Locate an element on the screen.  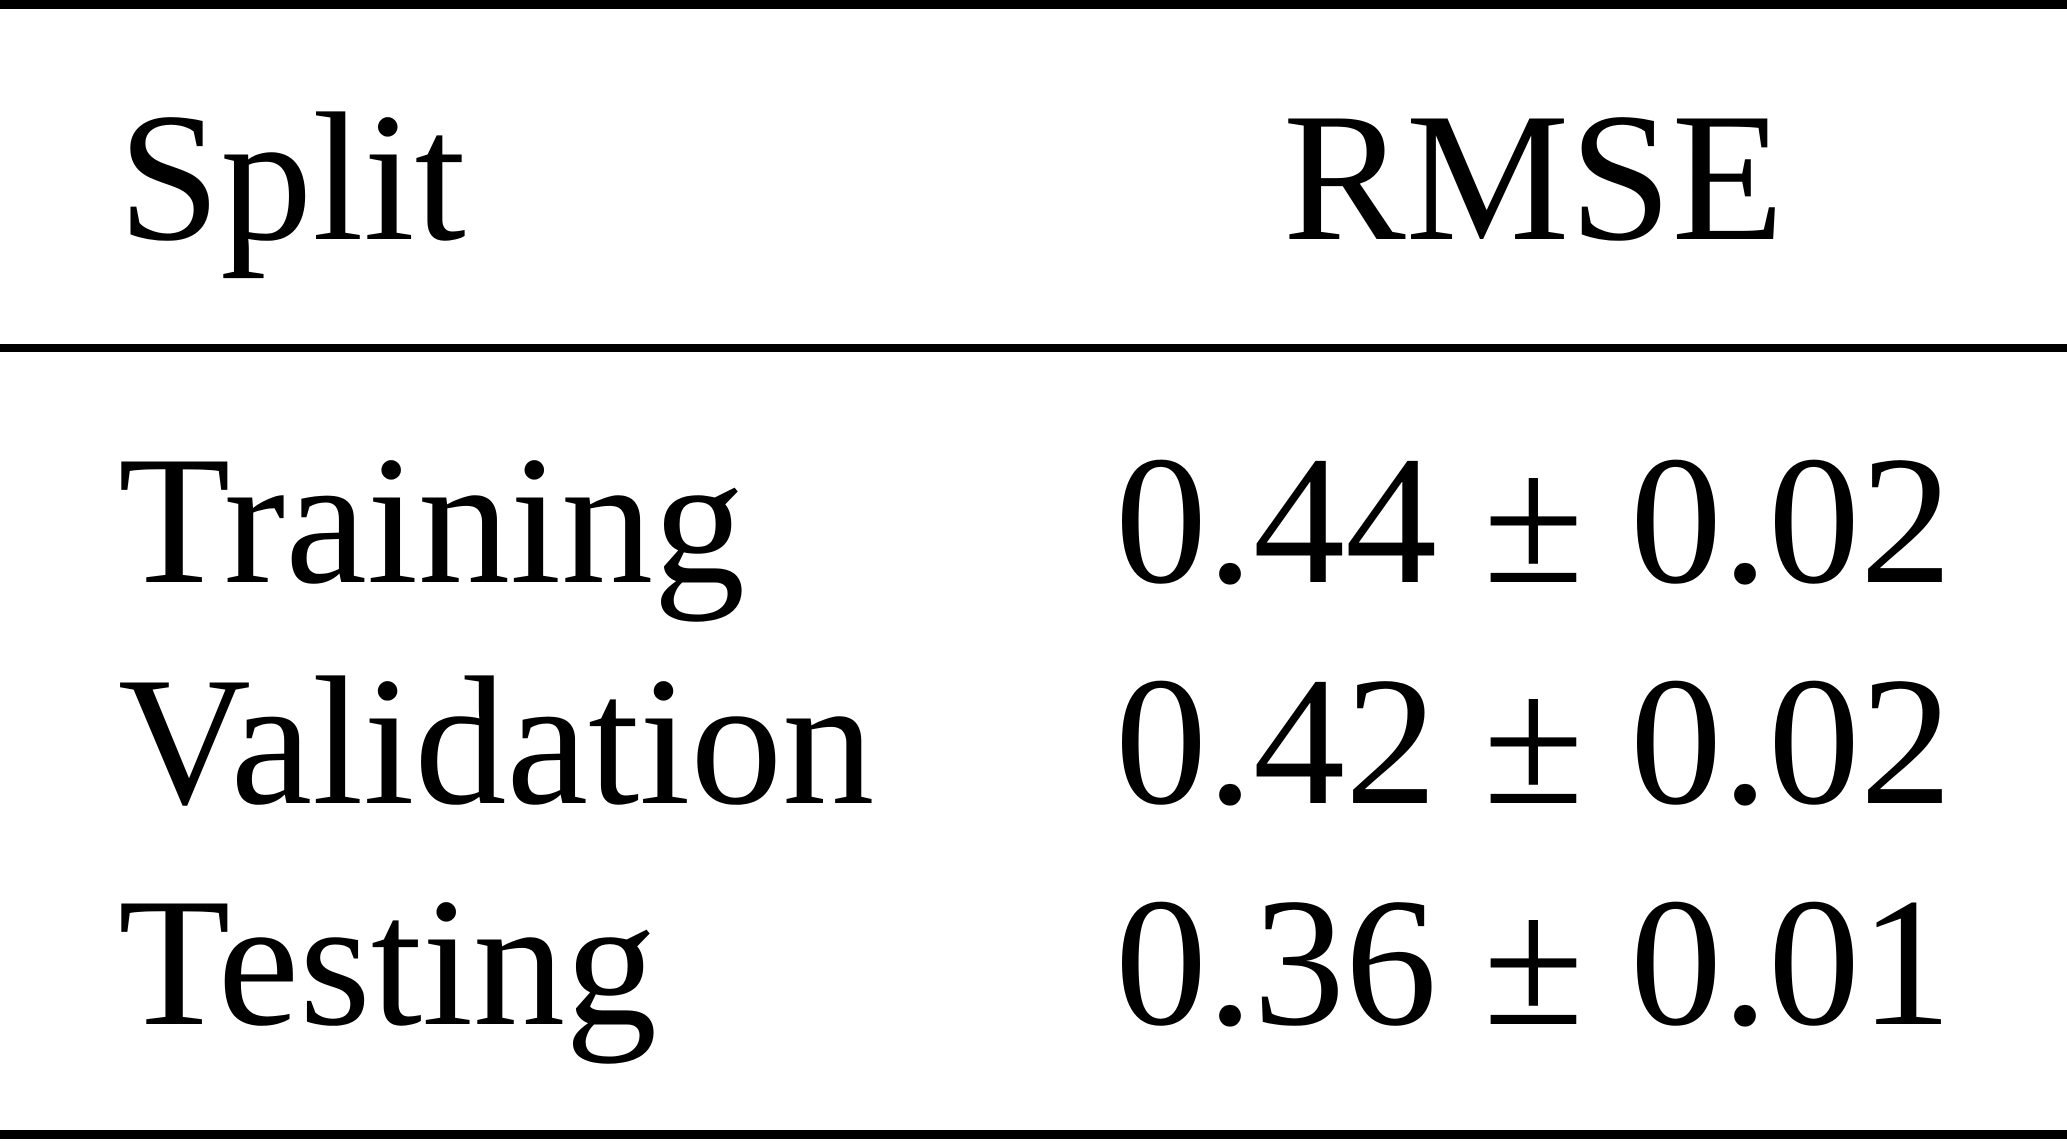
table-mid-rule is located at coordinates (1033, 348).